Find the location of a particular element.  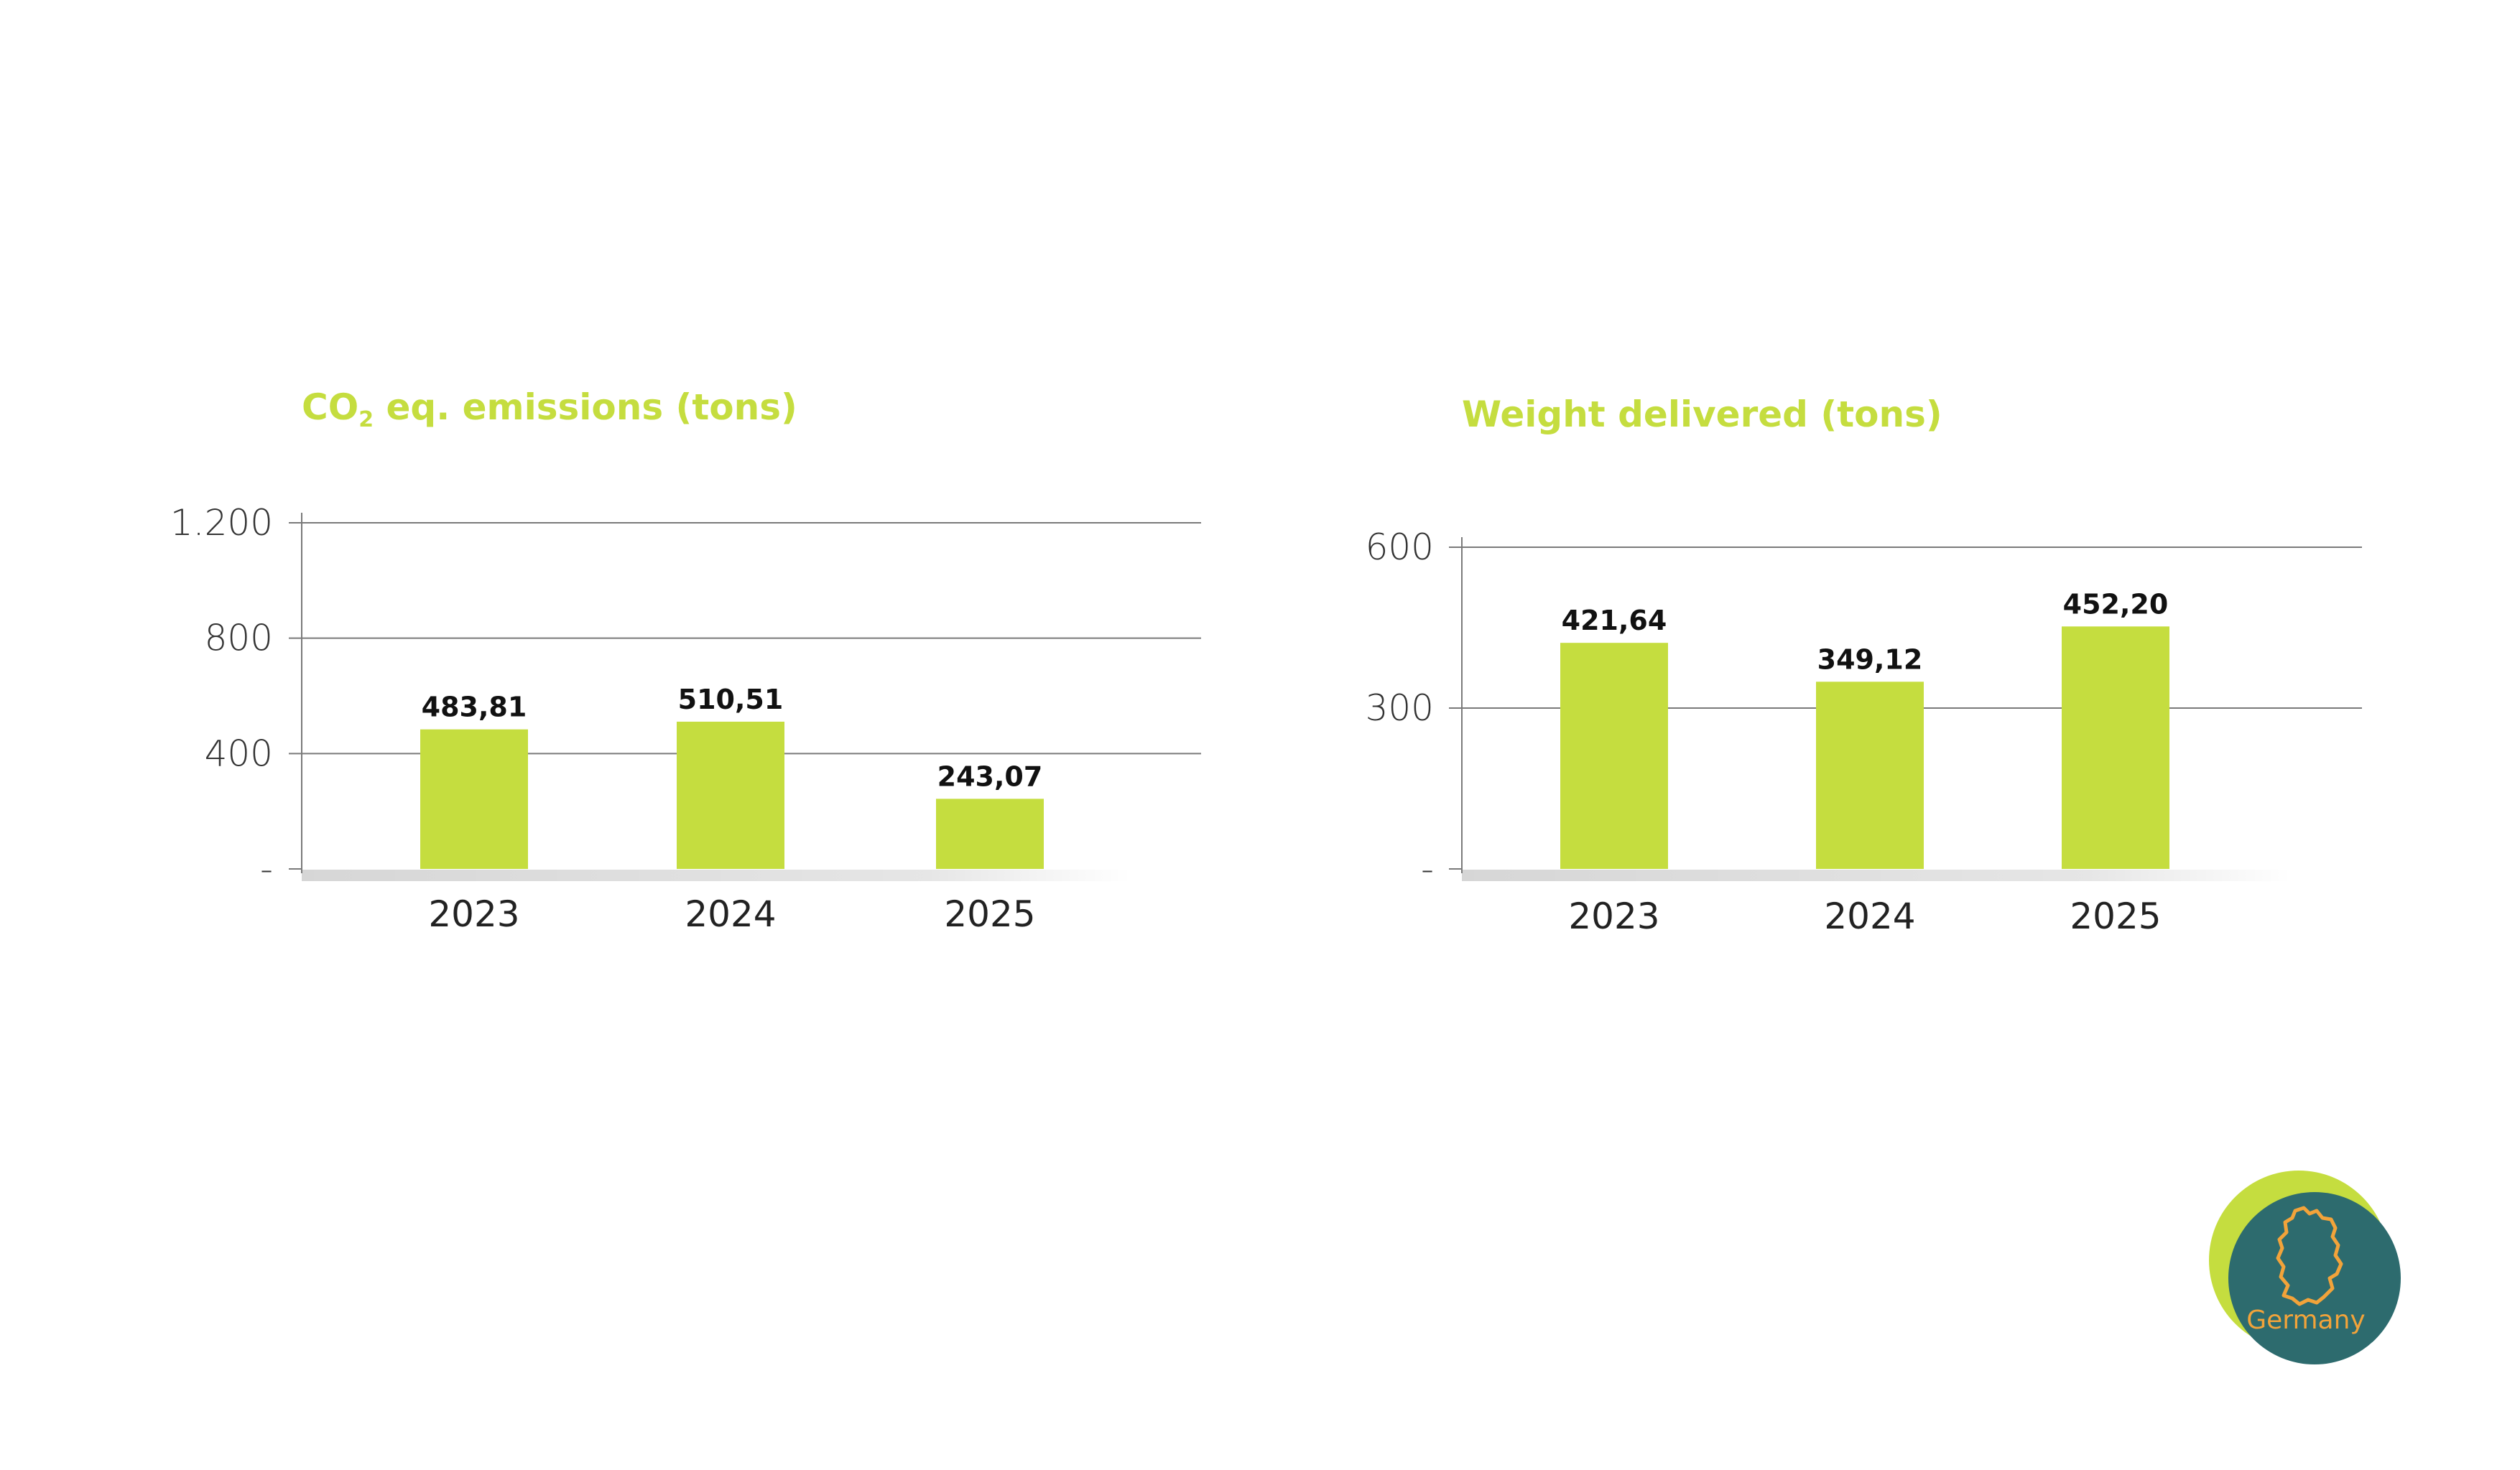

co2-chart-title: CO2 eq. emissions (tons) is located at coordinates (549, 409).